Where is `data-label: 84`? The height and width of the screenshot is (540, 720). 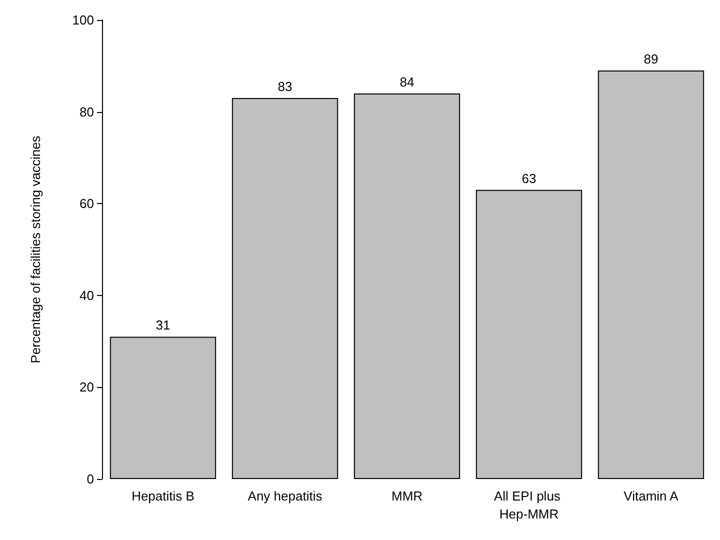 data-label: 84 is located at coordinates (407, 82).